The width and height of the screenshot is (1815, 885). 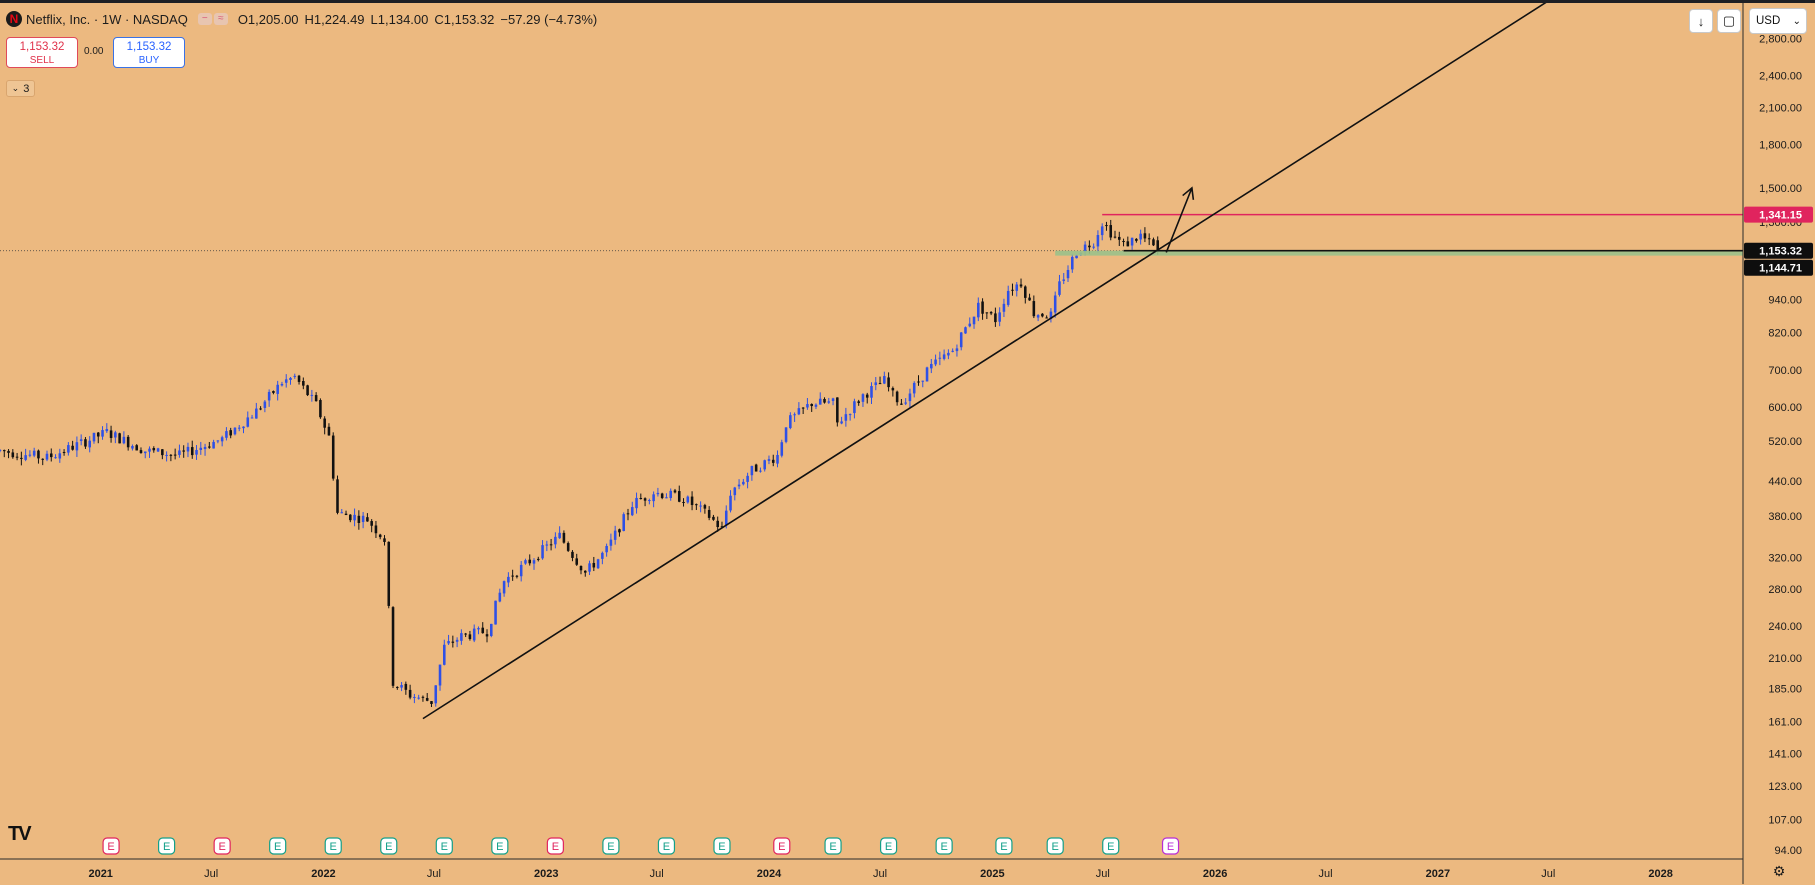 I want to click on time-tick-label: 2027, so click(x=1438, y=874).